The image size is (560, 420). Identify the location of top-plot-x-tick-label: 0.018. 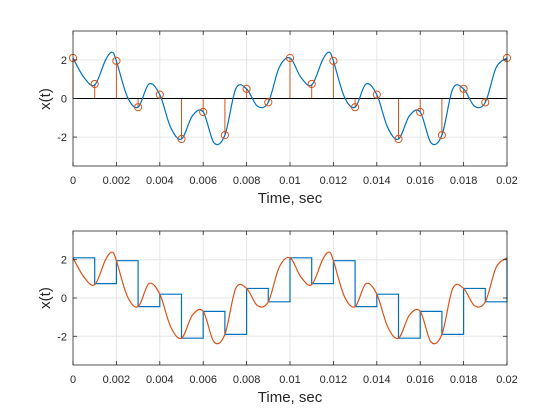
(464, 181).